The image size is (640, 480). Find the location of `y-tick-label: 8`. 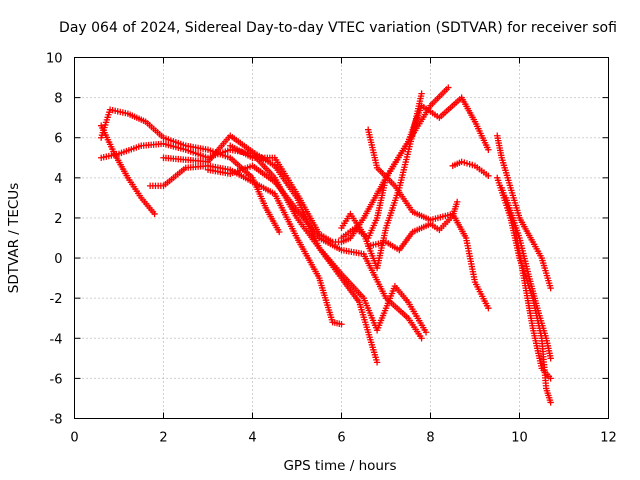

y-tick-label: 8 is located at coordinates (58, 99).